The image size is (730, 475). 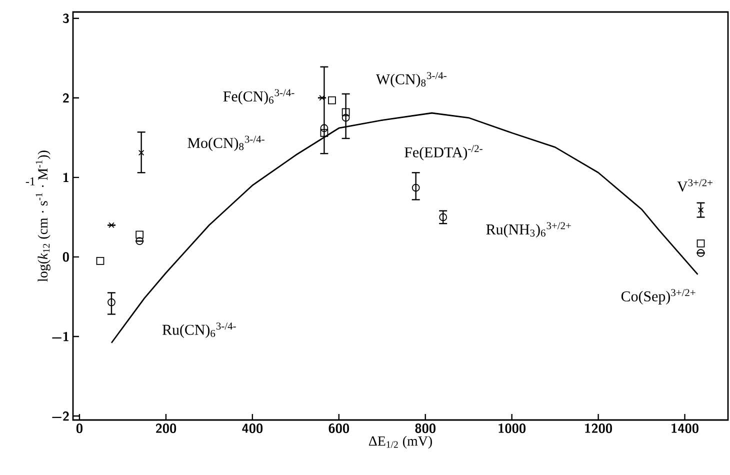 What do you see at coordinates (65, 257) in the screenshot?
I see `y-tick-label: 0` at bounding box center [65, 257].